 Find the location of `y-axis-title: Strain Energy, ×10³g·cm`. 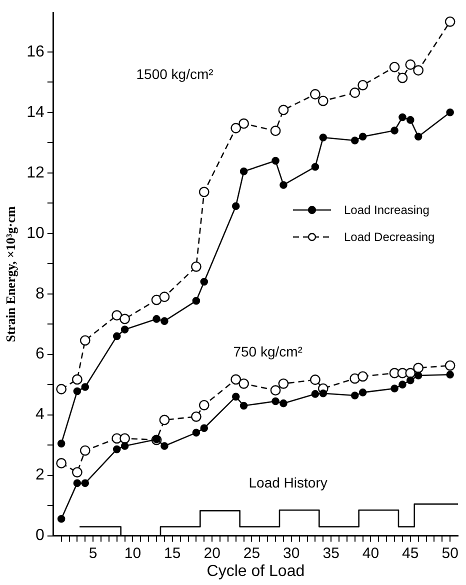

y-axis-title: Strain Energy, ×10³g·cm is located at coordinates (10, 274).